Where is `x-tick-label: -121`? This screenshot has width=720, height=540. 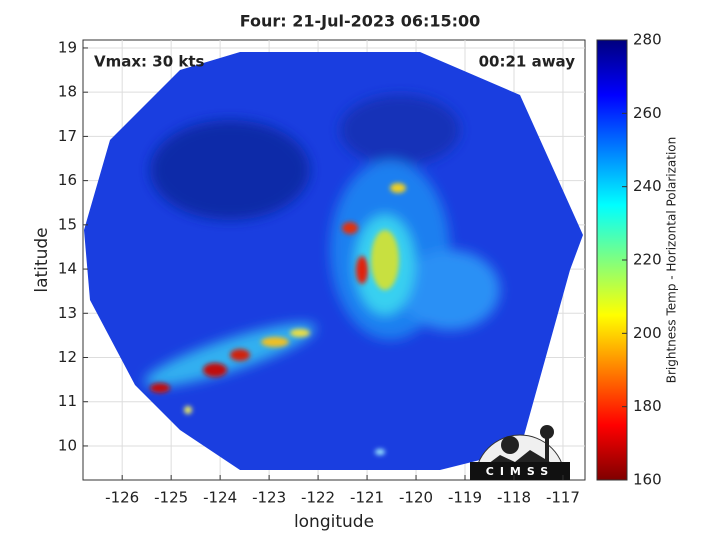
x-tick-label: -121 is located at coordinates (367, 498).